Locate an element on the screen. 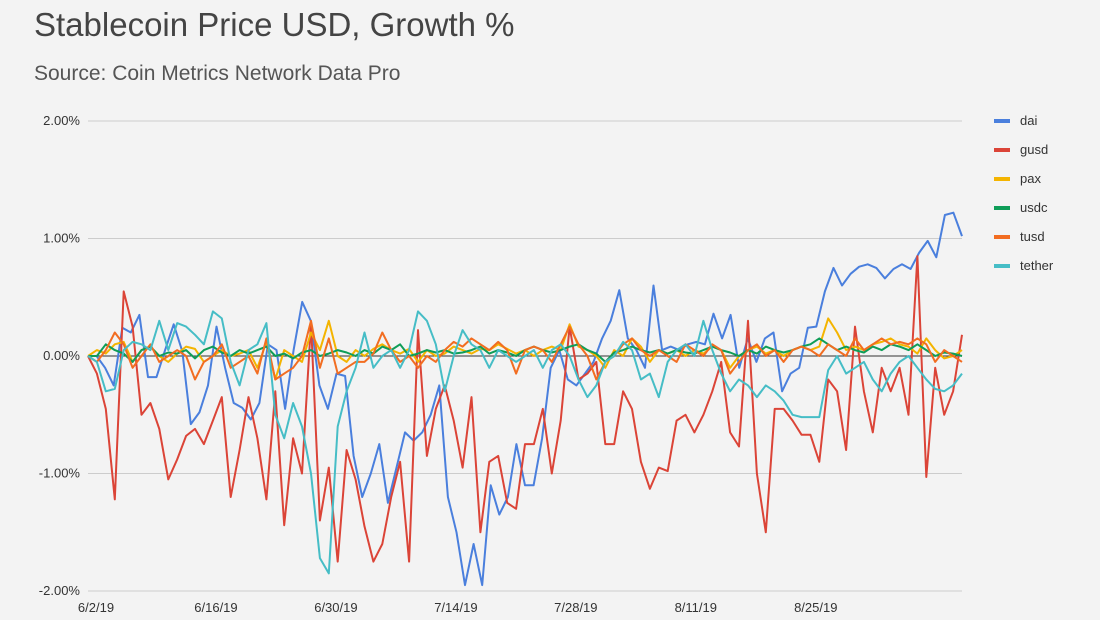 Image resolution: width=1100 pixels, height=620 pixels. y-tick-label: 2.00% is located at coordinates (61, 120).